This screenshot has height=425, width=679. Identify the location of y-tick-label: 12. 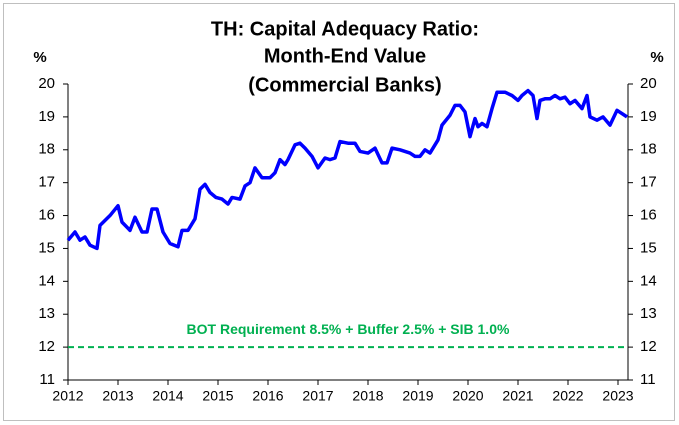
(46, 346).